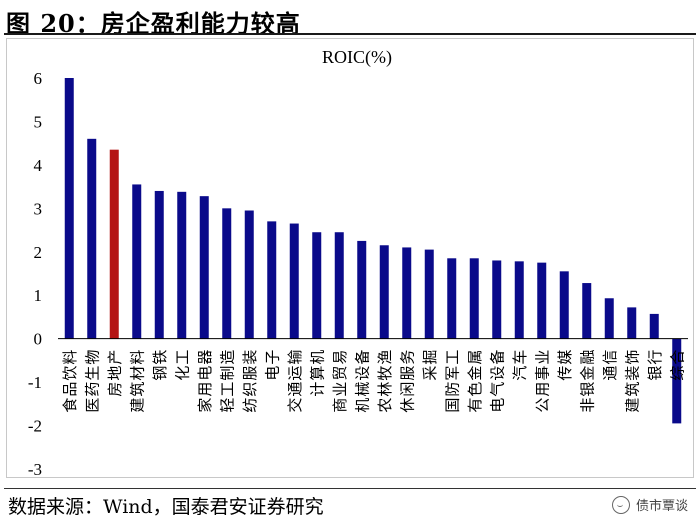 The height and width of the screenshot is (531, 700). What do you see at coordinates (35, 274) in the screenshot?
I see `y-axis: -3 -2 -1 0 1 2 3 4 5 6` at bounding box center [35, 274].